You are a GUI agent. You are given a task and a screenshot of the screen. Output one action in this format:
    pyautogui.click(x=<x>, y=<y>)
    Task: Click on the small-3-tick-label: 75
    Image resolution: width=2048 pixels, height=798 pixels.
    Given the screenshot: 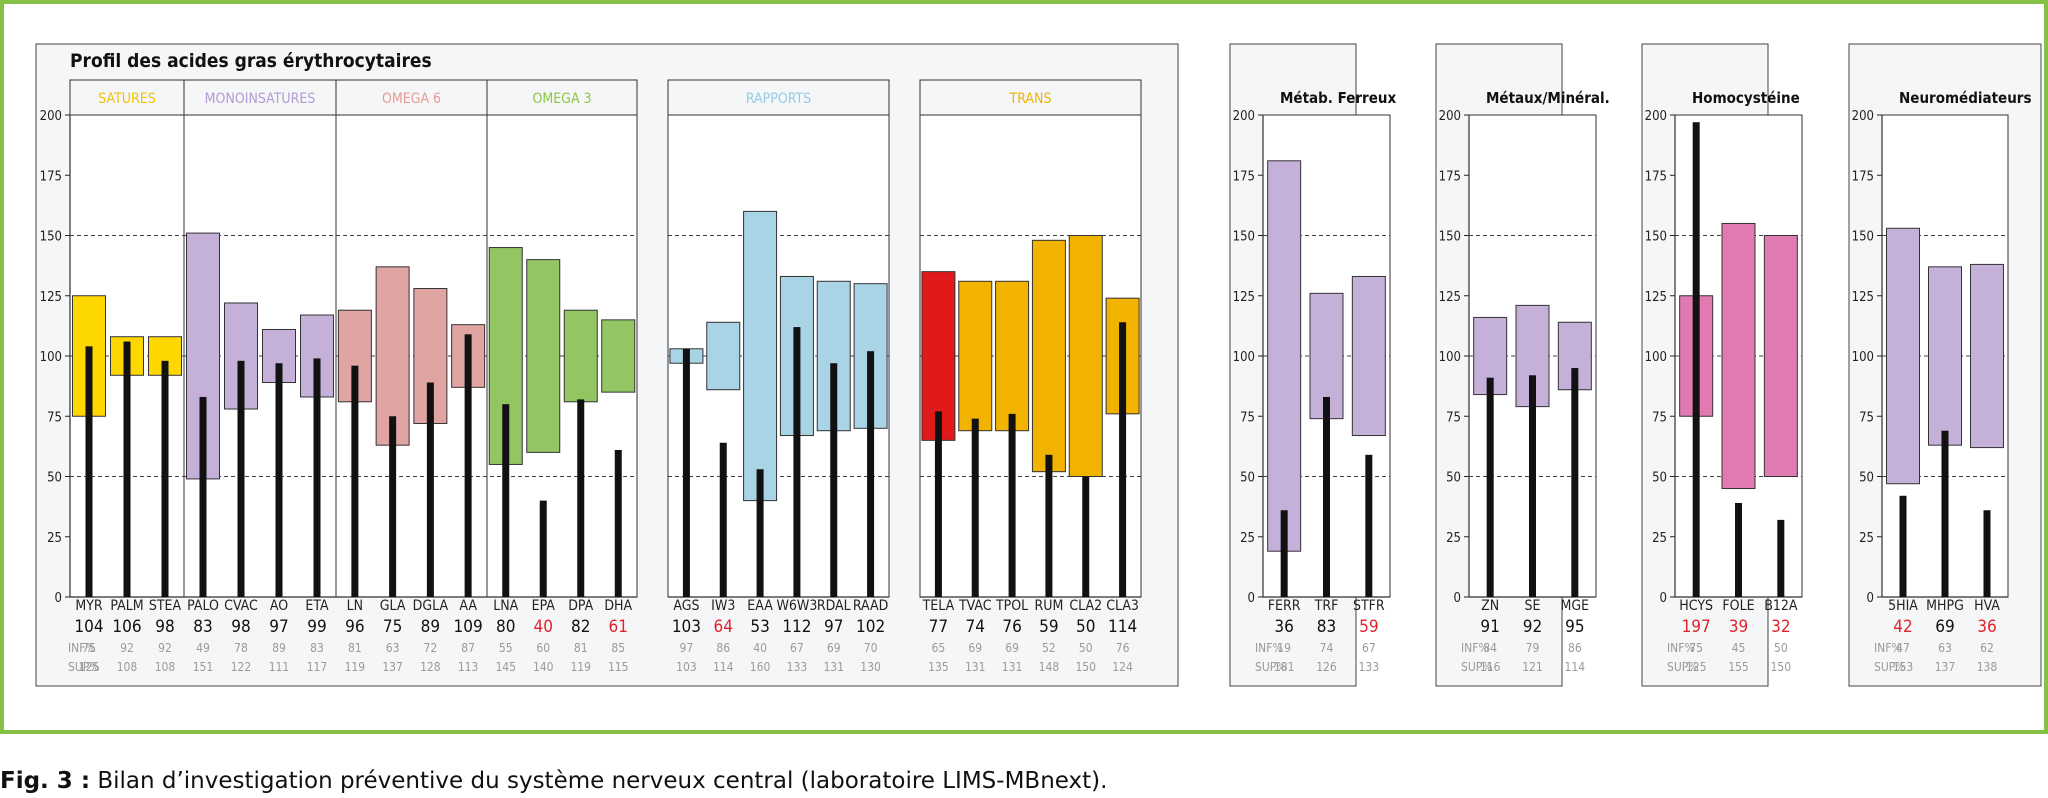 What is the action you would take?
    pyautogui.click(x=1866, y=417)
    